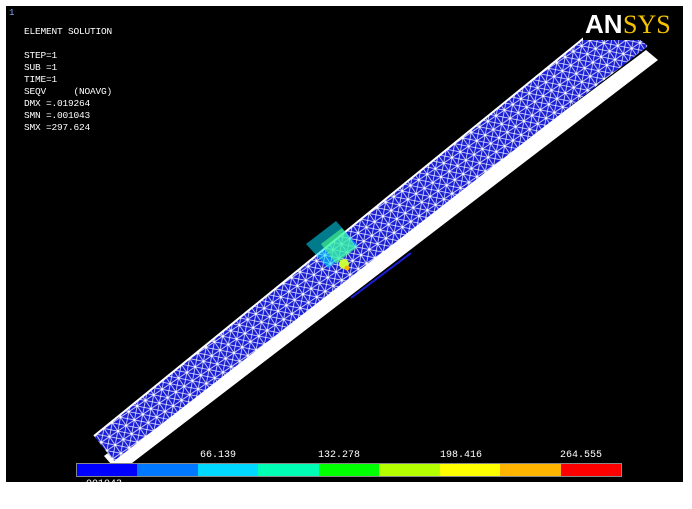  Describe the element at coordinates (68, 31) in the screenshot. I see `plot-title: ELEMENT SOLUTION` at that location.